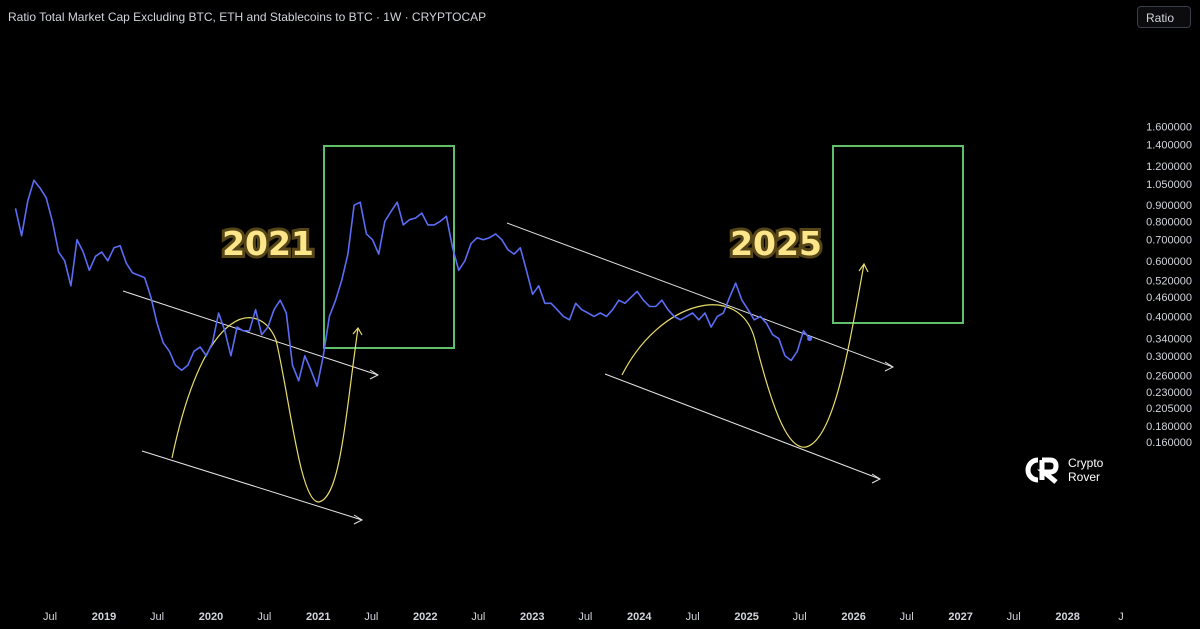 The height and width of the screenshot is (629, 1200). Describe the element at coordinates (1169, 376) in the screenshot. I see `y-tick-label: 0.260000` at that location.